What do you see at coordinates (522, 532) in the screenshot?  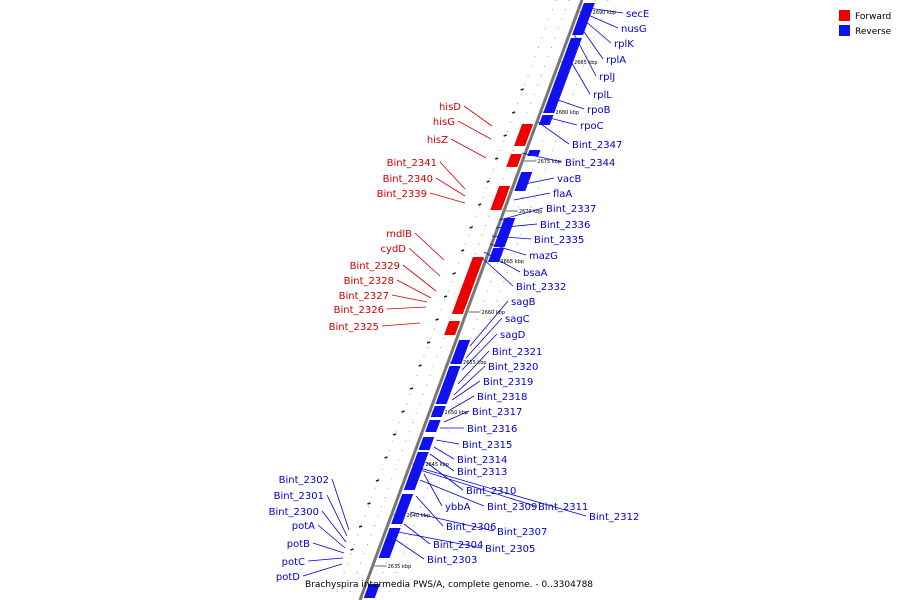 I see `reverse-gene-label: Bint_2307` at bounding box center [522, 532].